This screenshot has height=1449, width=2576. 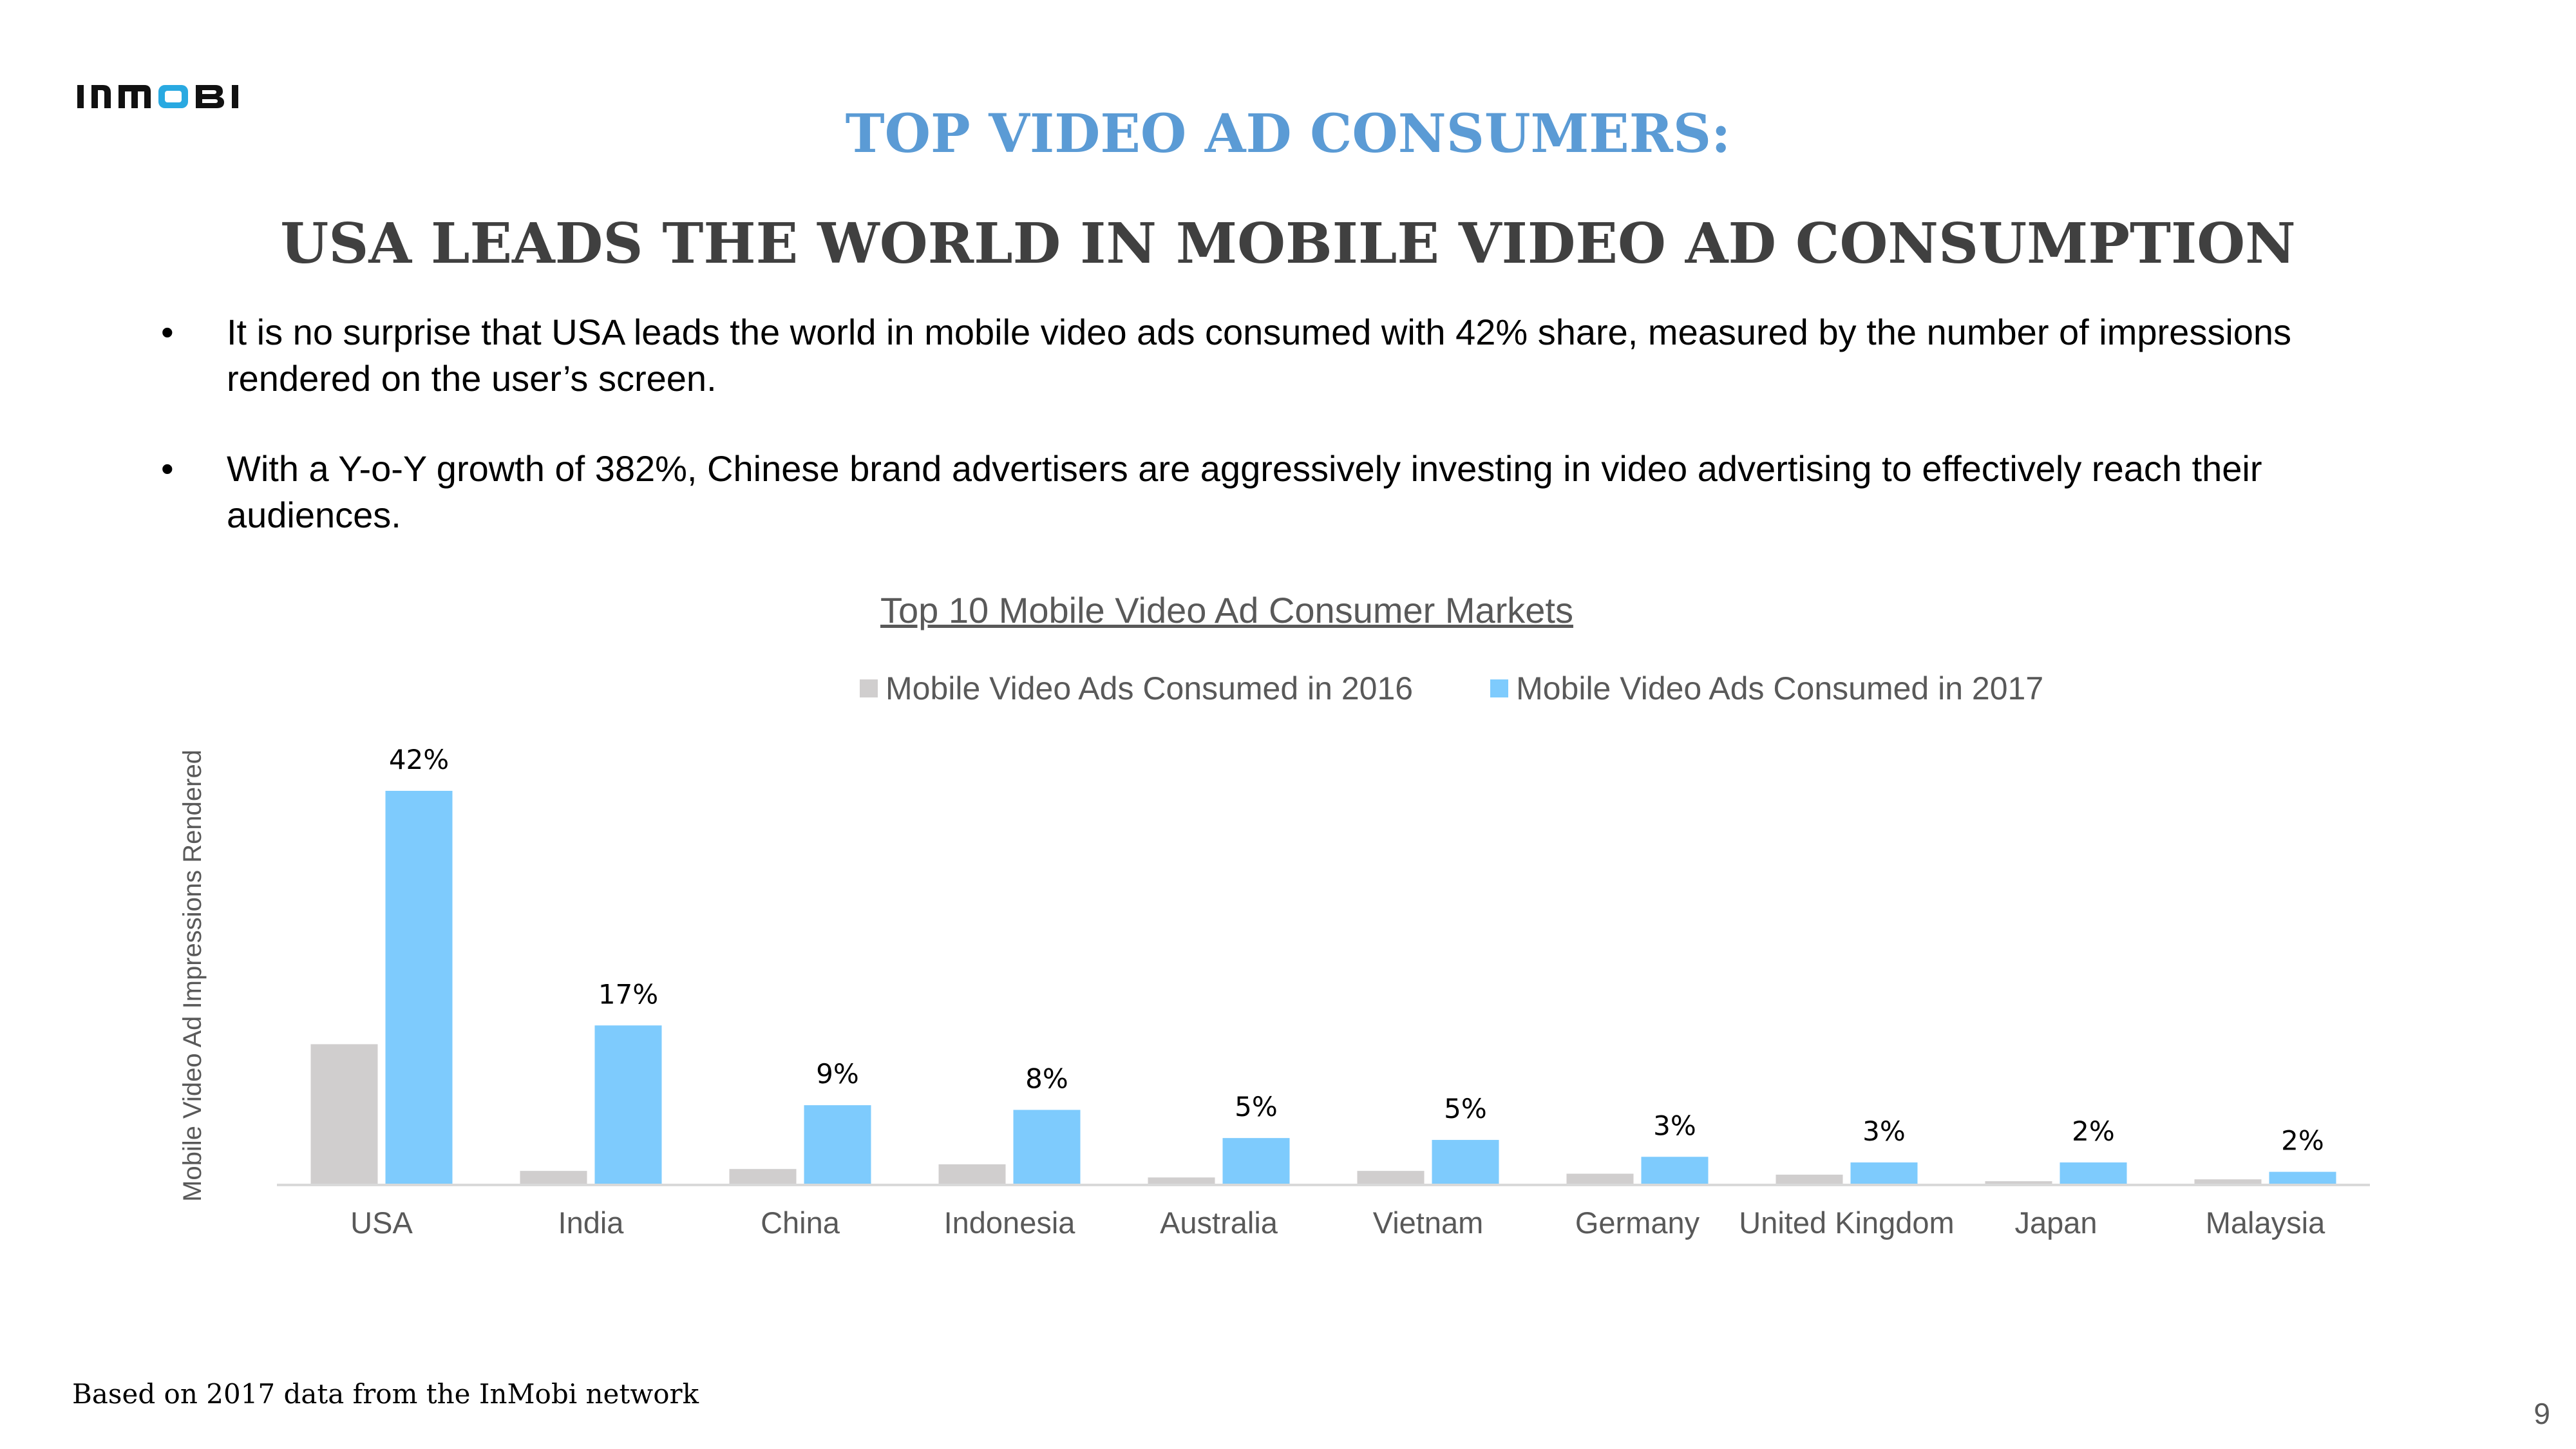 I want to click on x-tick-label: Vietnam, so click(x=1428, y=1223).